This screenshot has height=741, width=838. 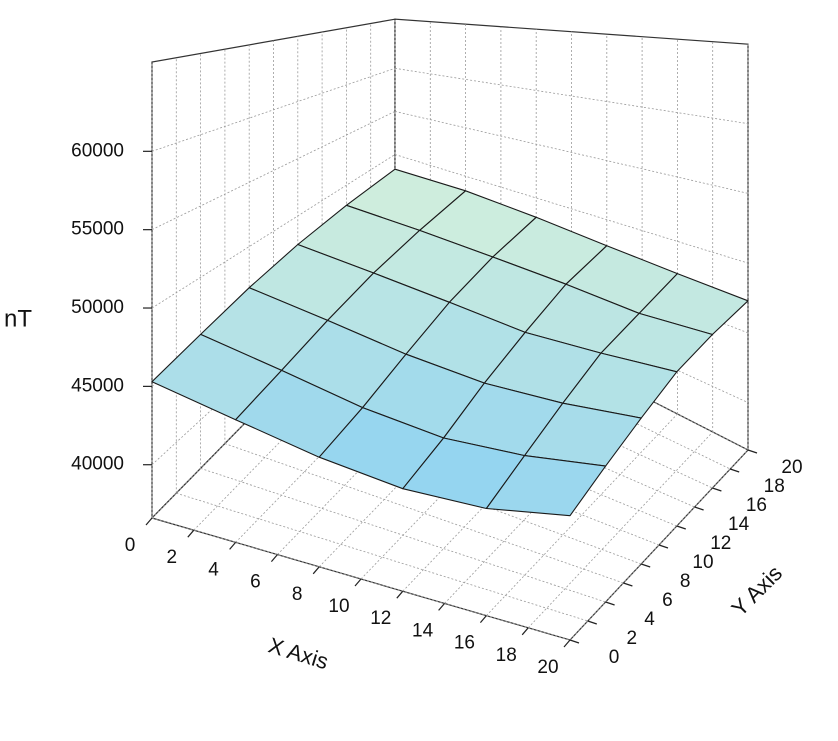 What do you see at coordinates (380, 618) in the screenshot?
I see `x-tick-label: 12` at bounding box center [380, 618].